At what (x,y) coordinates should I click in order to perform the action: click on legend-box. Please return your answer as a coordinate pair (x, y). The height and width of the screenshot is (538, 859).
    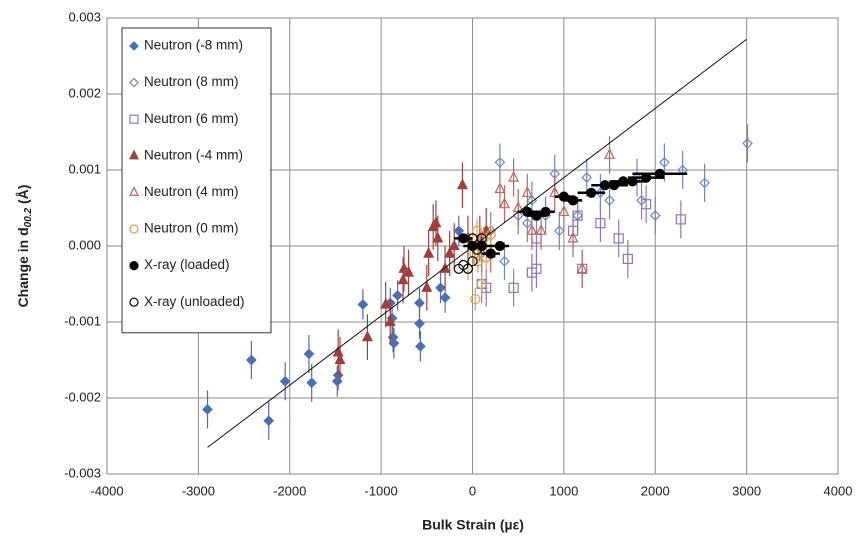
    Looking at the image, I should click on (196, 180).